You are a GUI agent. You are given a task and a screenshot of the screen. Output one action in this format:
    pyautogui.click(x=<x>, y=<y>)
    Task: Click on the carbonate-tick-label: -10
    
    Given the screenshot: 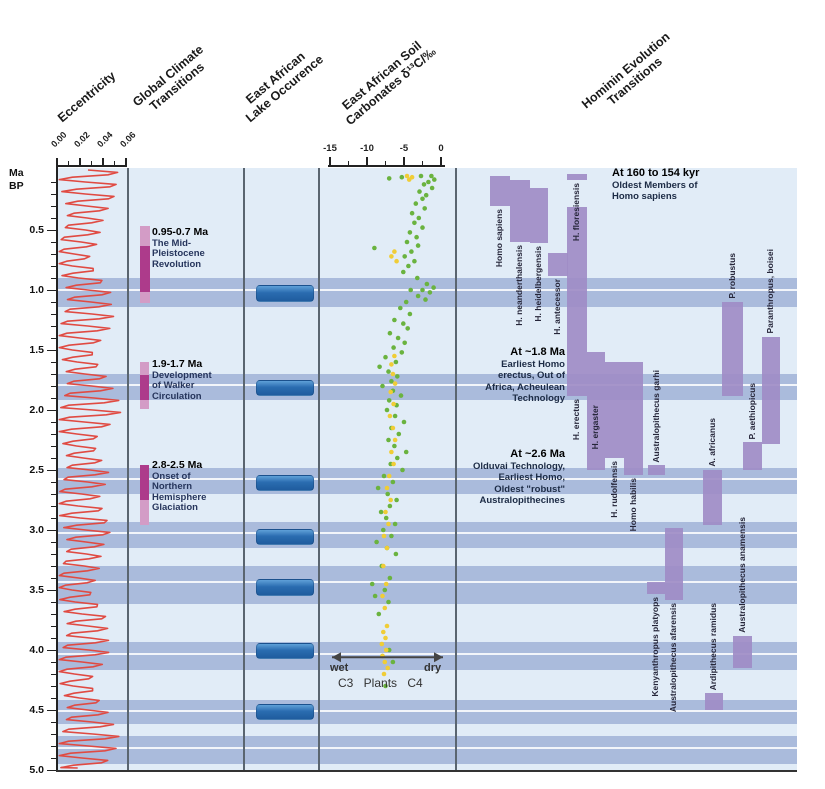 What is the action you would take?
    pyautogui.click(x=367, y=148)
    